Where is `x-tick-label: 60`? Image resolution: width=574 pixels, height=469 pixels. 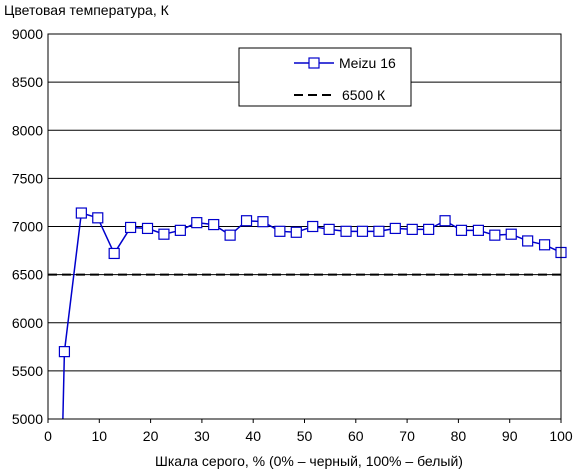
x-tick-label: 60 is located at coordinates (356, 436).